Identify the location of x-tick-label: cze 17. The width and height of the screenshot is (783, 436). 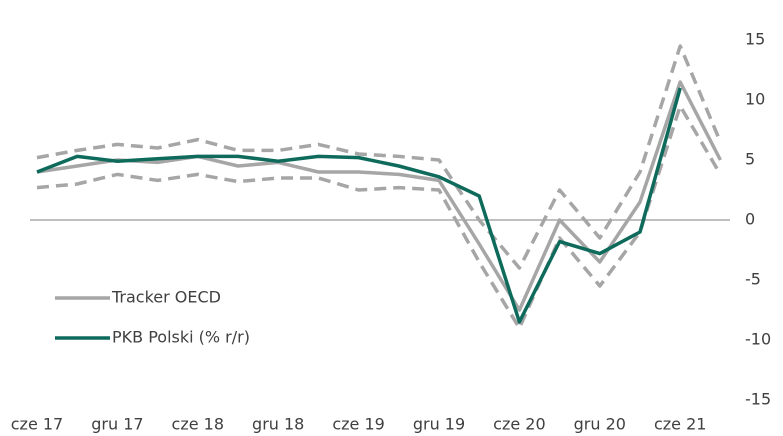
(37, 424).